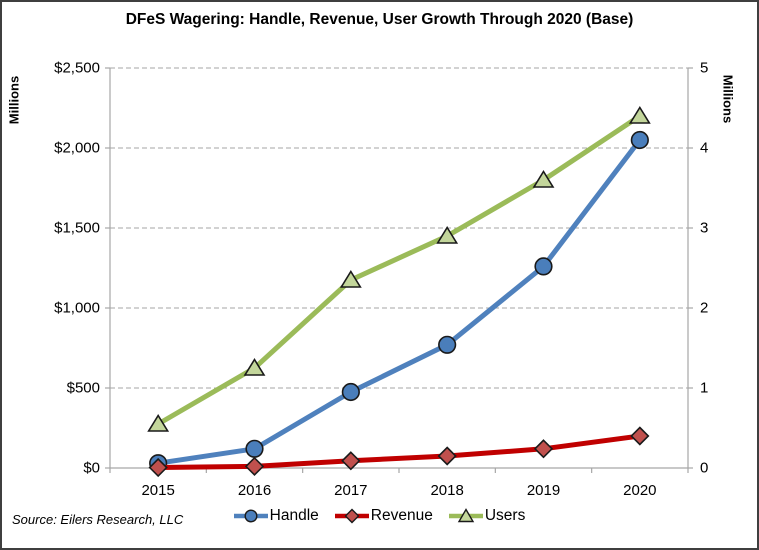 This screenshot has width=759, height=550. What do you see at coordinates (728, 99) in the screenshot?
I see `right-axis-title: Millions` at bounding box center [728, 99].